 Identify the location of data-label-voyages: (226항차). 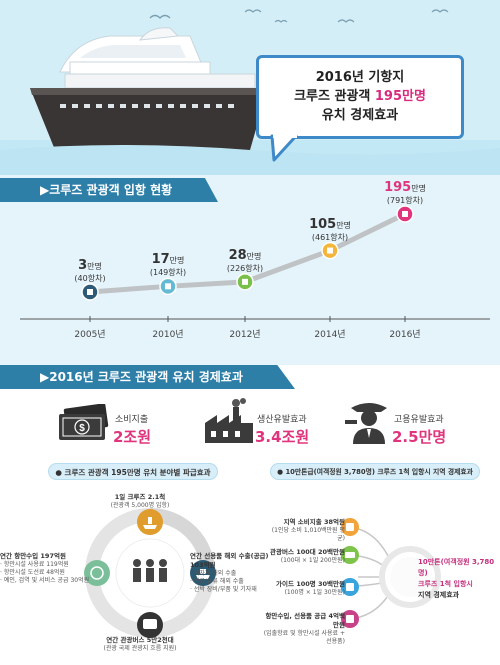
(245, 268).